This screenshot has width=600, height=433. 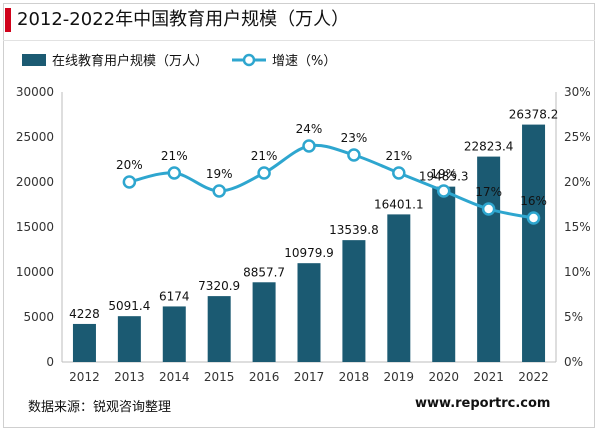 I want to click on bar-label-2021: 22823.4, so click(x=489, y=147).